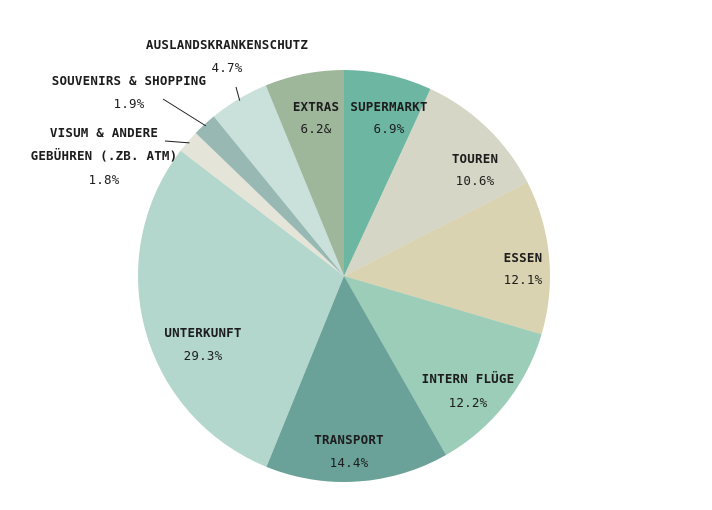 The image size is (712, 510). I want to click on pie-slice-souvenirs-shopping, so click(269, 196).